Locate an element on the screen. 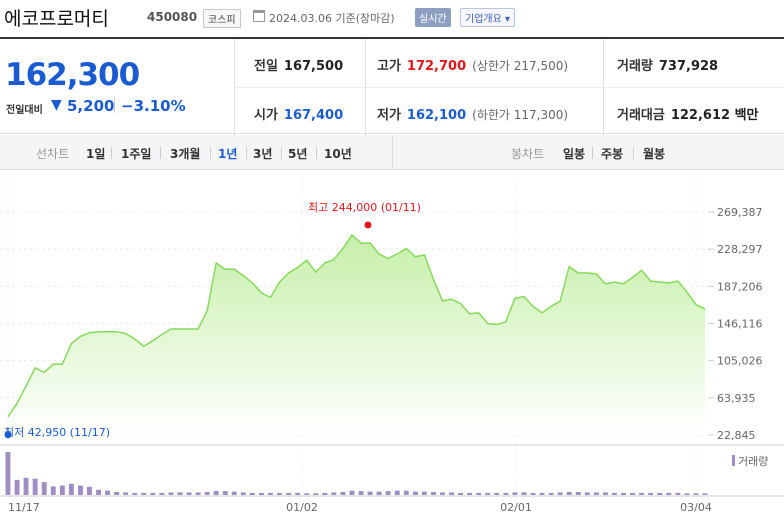  high-cell: 고가 172,700 (상한가 217,500) is located at coordinates (472, 64).